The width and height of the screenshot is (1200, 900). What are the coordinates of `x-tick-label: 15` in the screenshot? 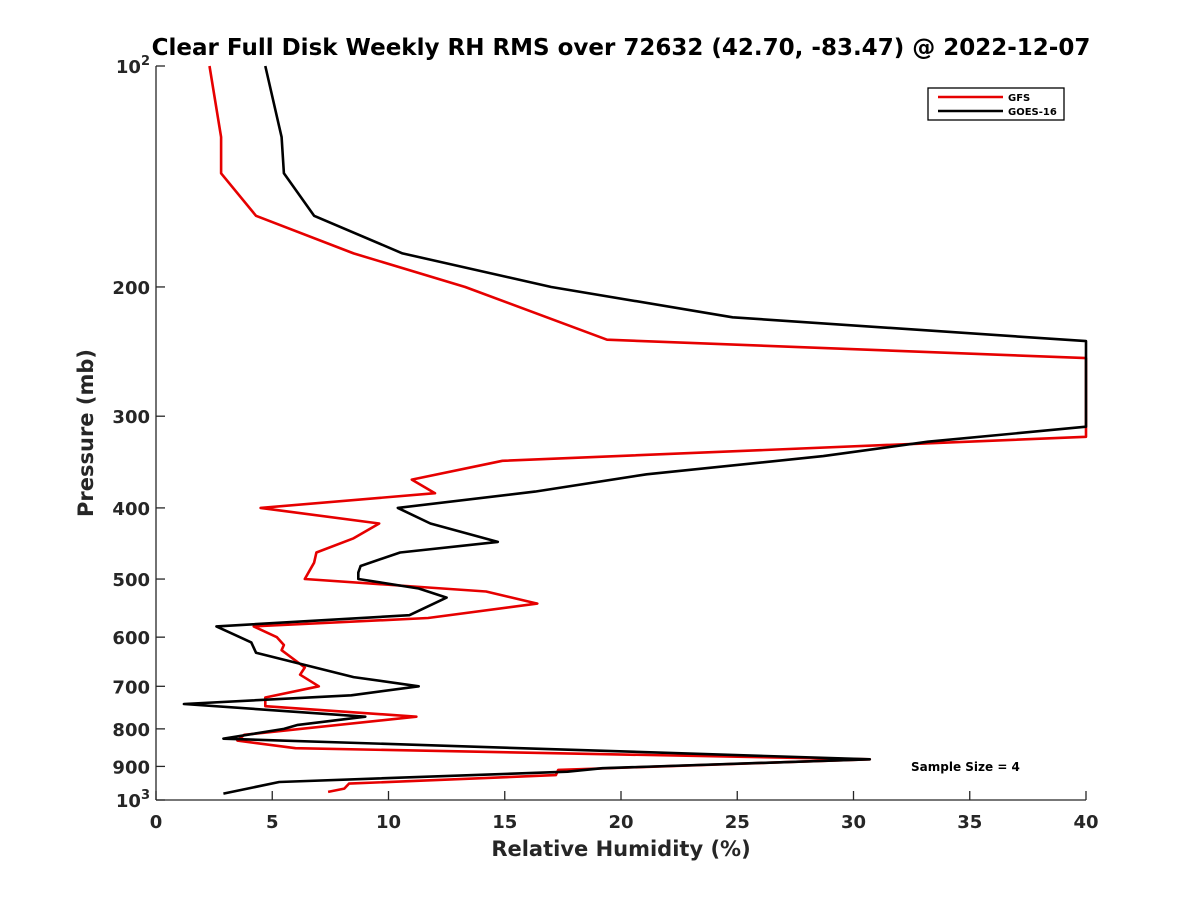 It's located at (504, 822).